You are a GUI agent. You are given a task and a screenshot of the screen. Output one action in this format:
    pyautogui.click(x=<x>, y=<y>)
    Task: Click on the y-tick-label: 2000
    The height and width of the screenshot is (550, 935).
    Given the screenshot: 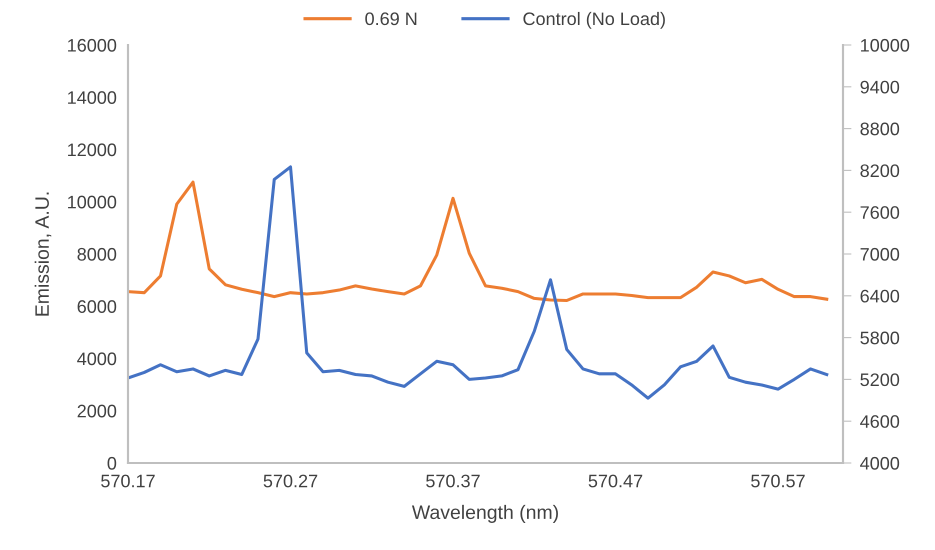 What is the action you would take?
    pyautogui.click(x=97, y=411)
    